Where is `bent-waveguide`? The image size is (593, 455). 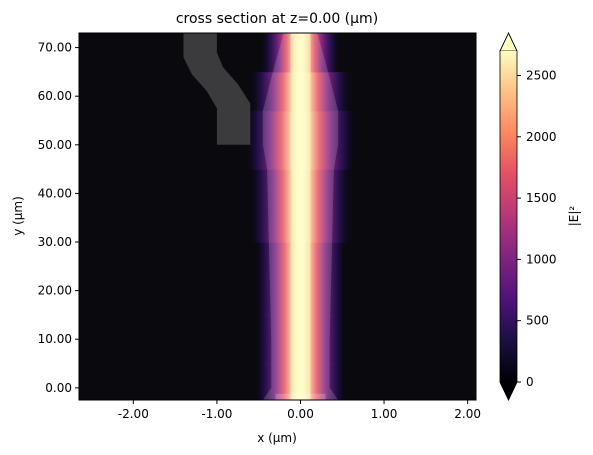
bent-waveguide is located at coordinates (217, 89).